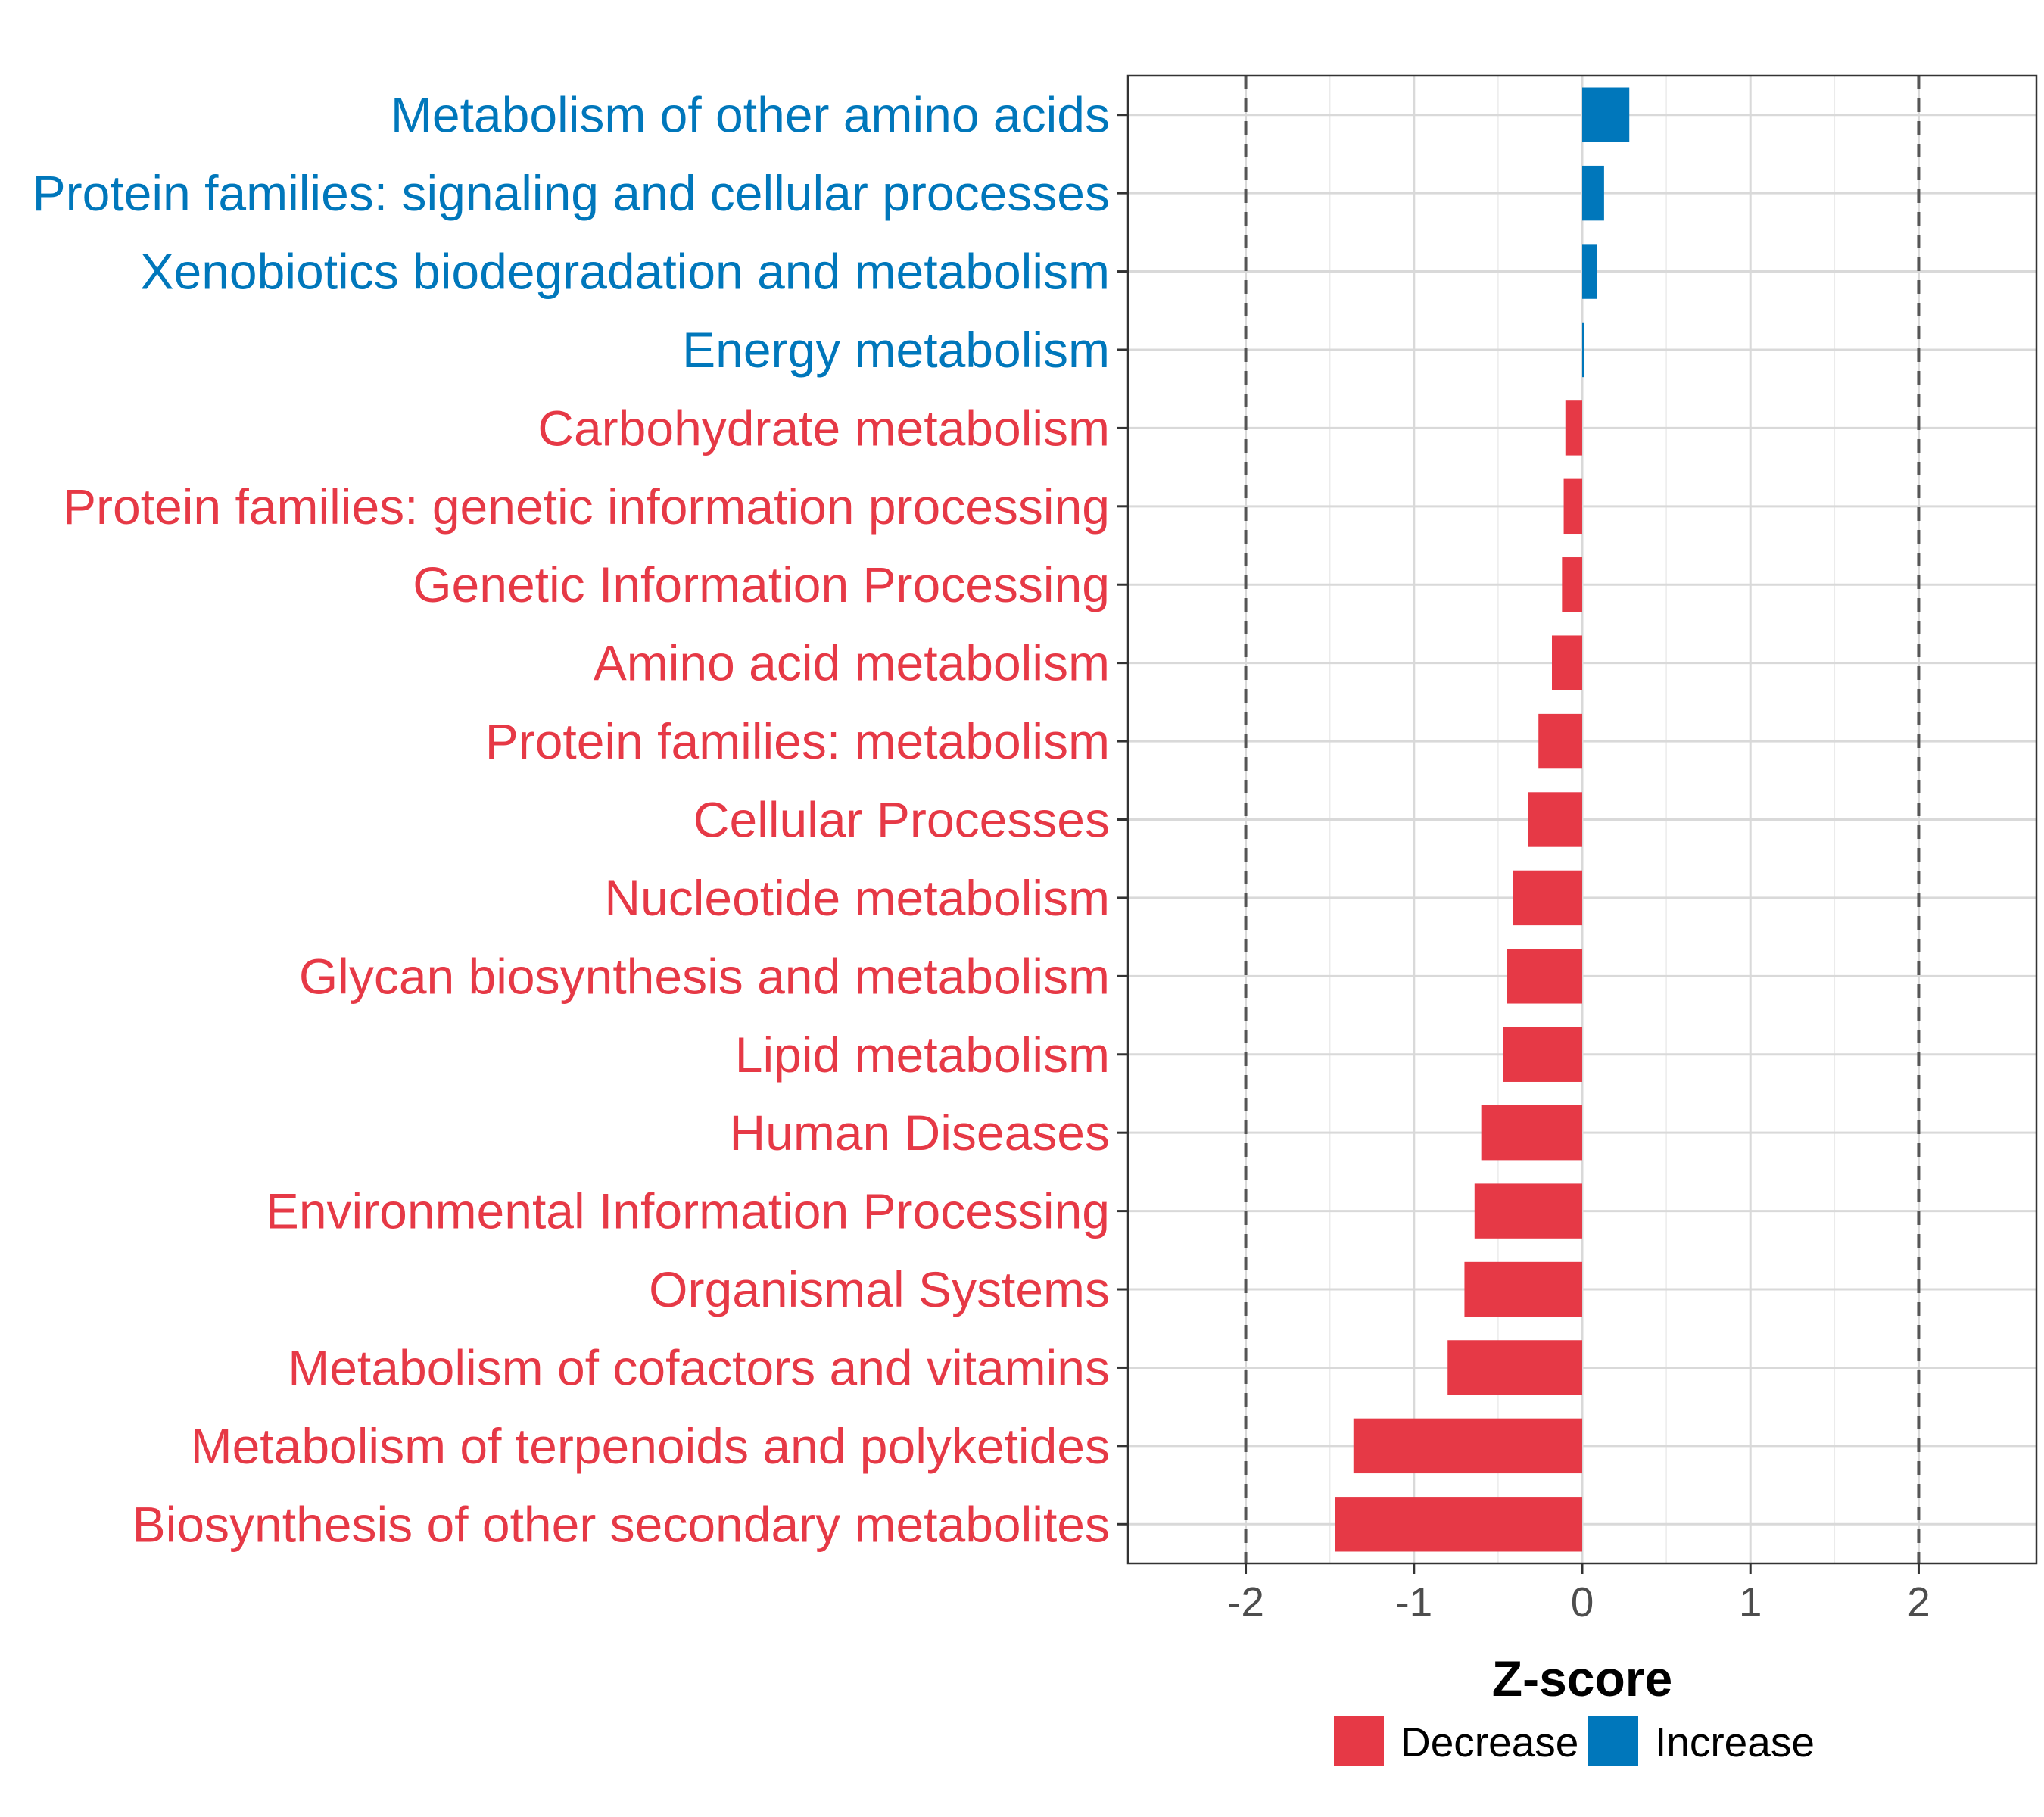 The width and height of the screenshot is (2044, 1817). Describe the element at coordinates (901, 820) in the screenshot. I see `category-label: Cellular Processes` at that location.